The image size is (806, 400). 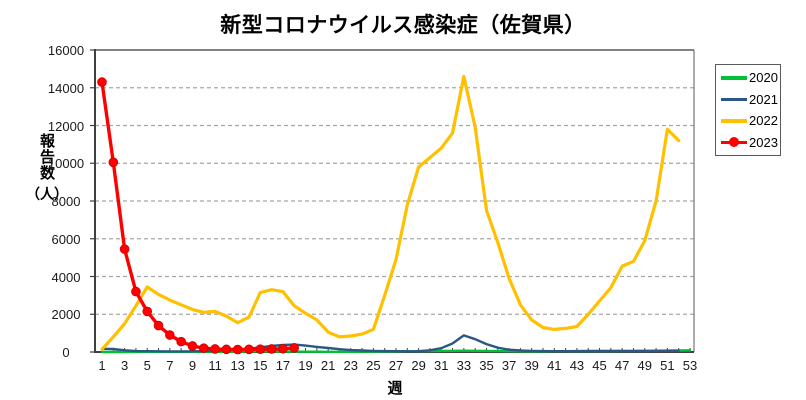 I want to click on legend-marker-dot, so click(x=734, y=142).